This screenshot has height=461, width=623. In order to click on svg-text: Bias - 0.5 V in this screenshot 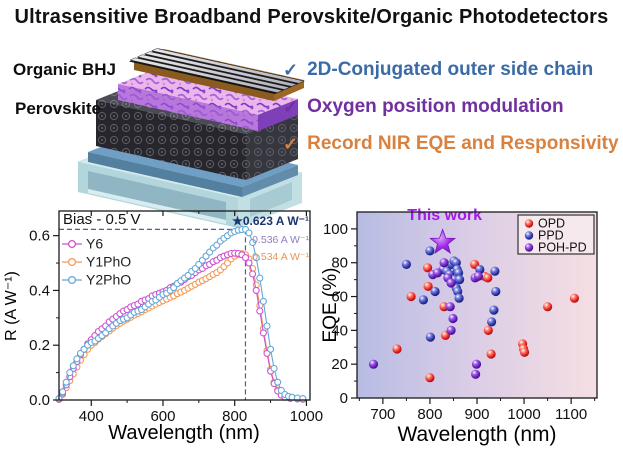, I will do `click(102, 219)`.